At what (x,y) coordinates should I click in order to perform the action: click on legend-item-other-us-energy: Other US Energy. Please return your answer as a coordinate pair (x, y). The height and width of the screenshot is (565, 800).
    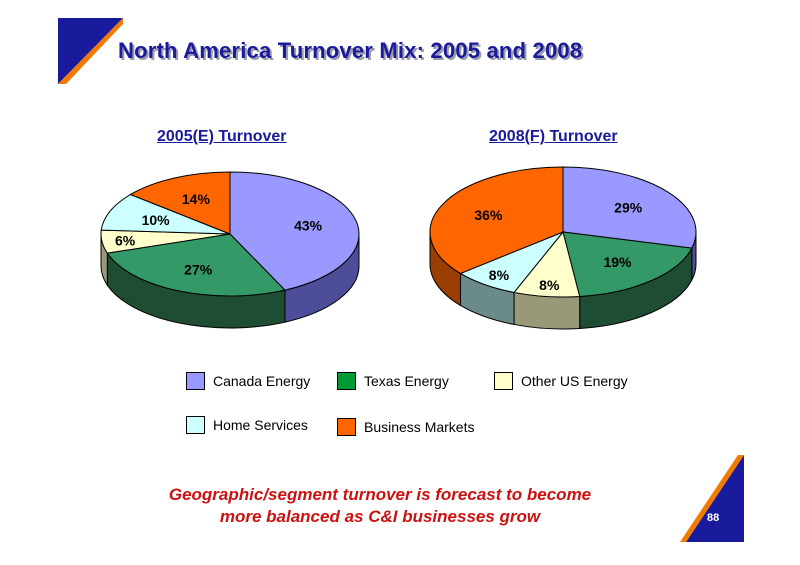
    Looking at the image, I should click on (561, 381).